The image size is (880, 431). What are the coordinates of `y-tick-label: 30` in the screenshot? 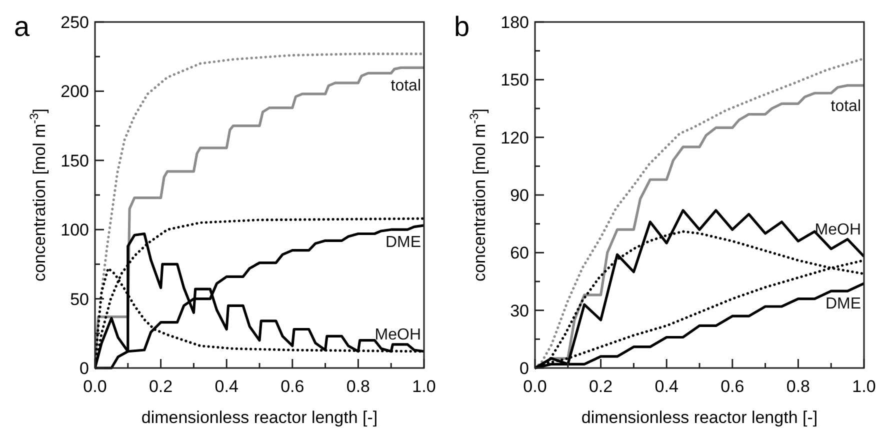 It's located at (519, 310).